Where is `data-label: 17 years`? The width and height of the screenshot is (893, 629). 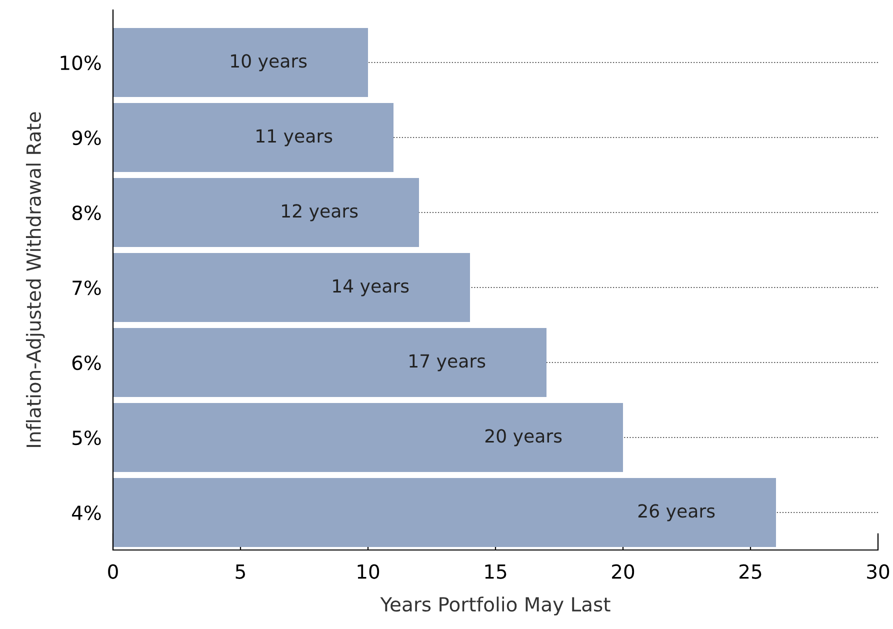
data-label: 17 years is located at coordinates (448, 363).